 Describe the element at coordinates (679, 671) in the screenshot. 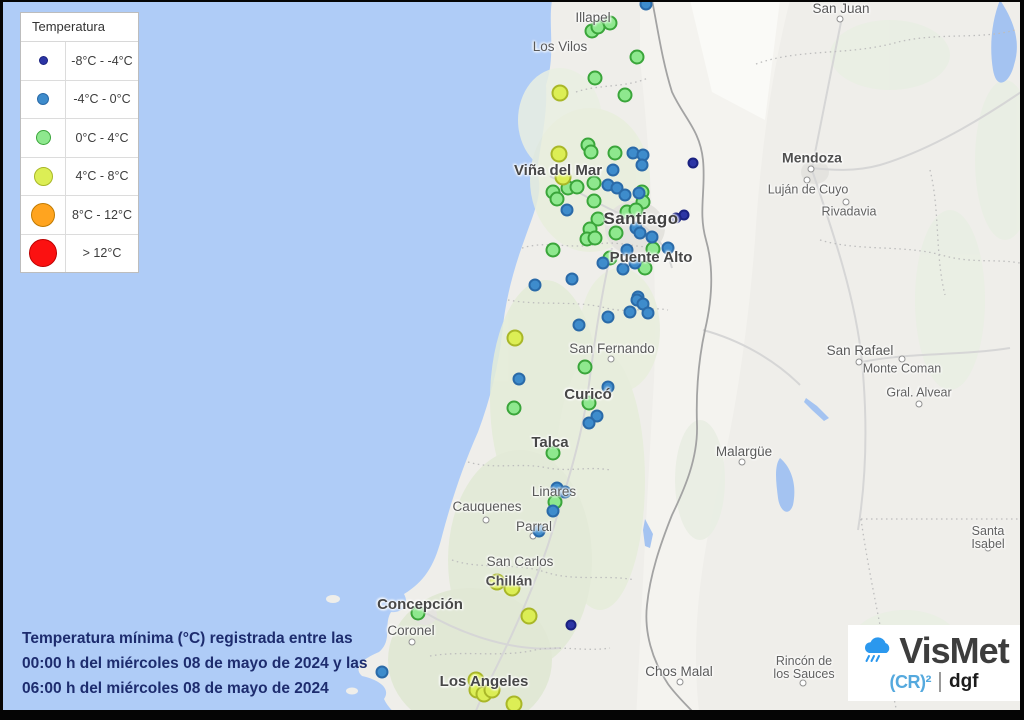

I see `city-label: Chos Malal` at that location.